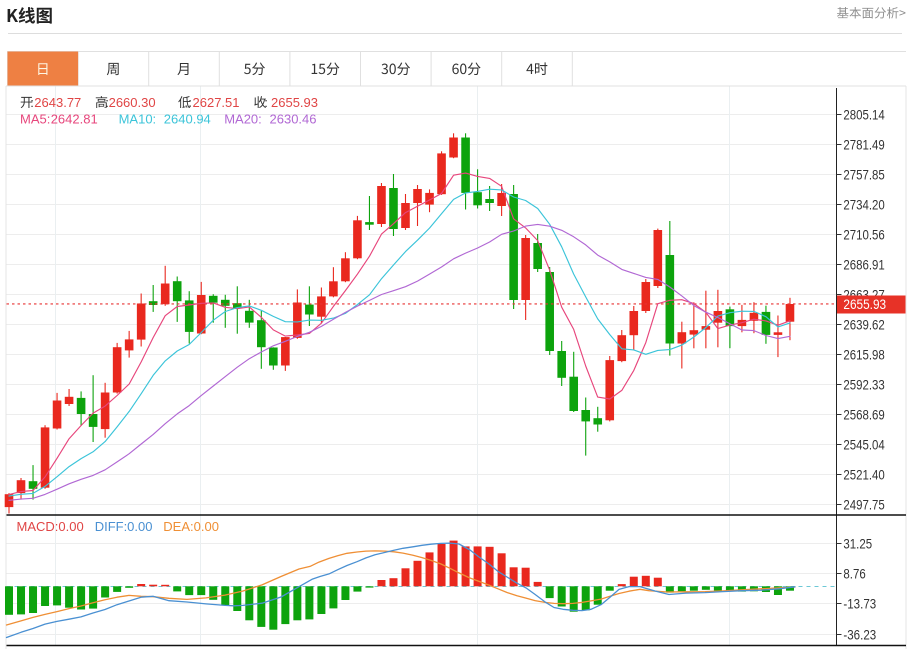 The width and height of the screenshot is (911, 650). Describe the element at coordinates (863, 505) in the screenshot. I see `svg-text: 2497.75` at that location.